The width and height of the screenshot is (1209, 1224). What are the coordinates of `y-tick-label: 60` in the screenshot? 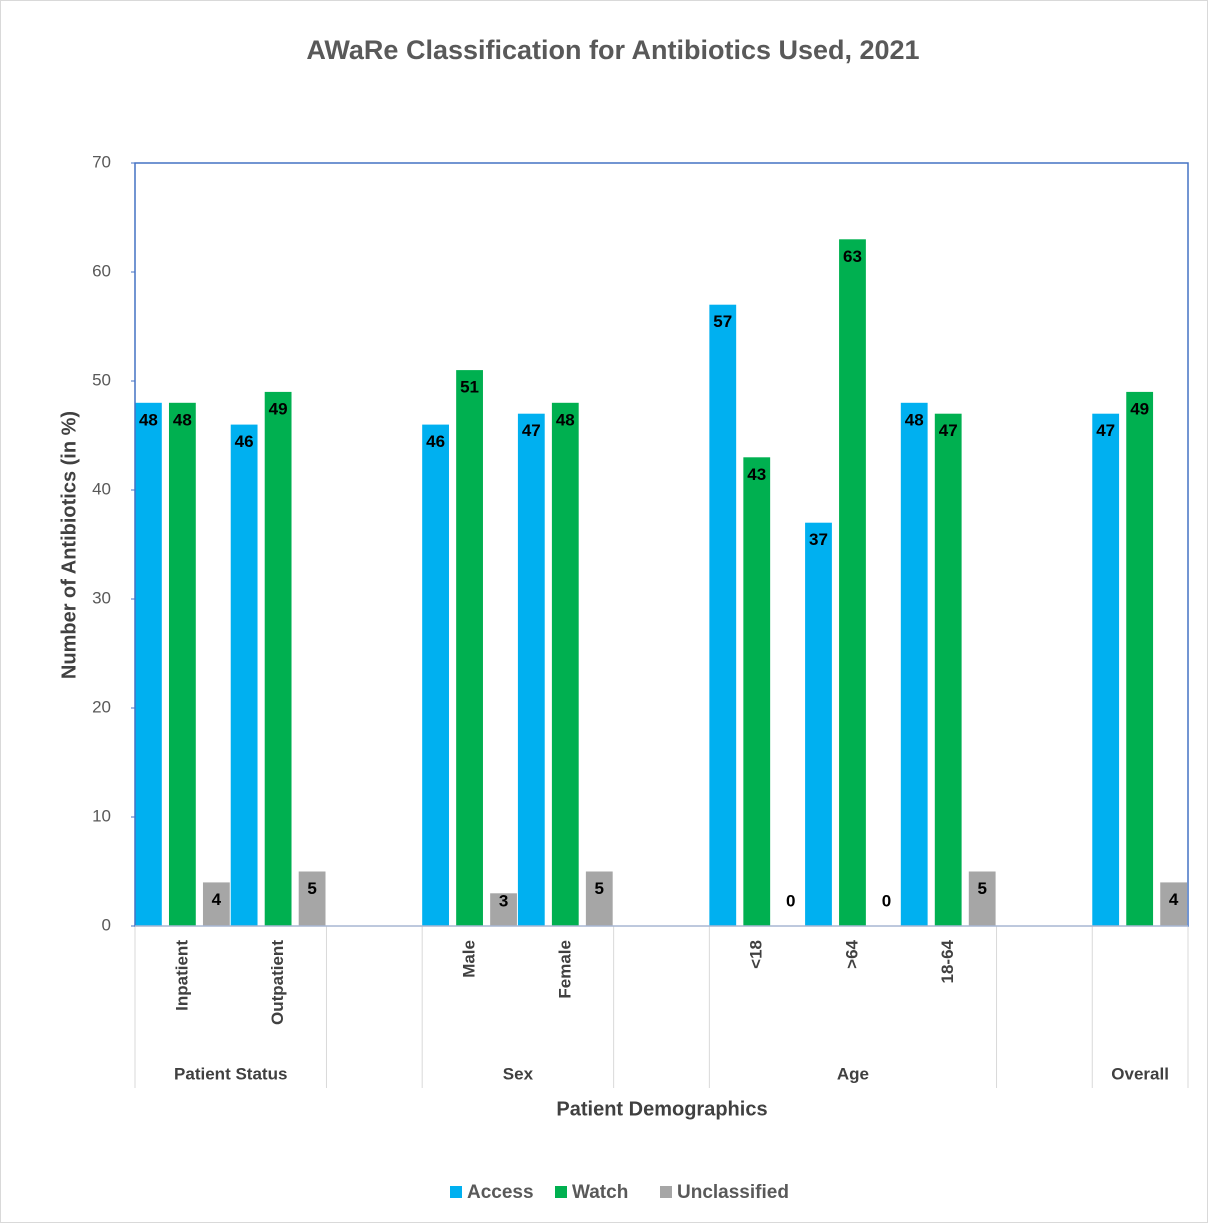 It's located at (101, 270).